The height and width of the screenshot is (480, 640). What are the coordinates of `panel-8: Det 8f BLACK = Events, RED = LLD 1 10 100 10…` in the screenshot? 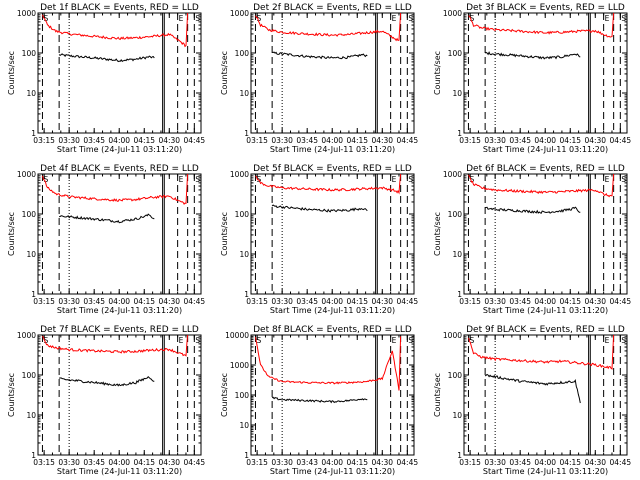 It's located at (319, 400).